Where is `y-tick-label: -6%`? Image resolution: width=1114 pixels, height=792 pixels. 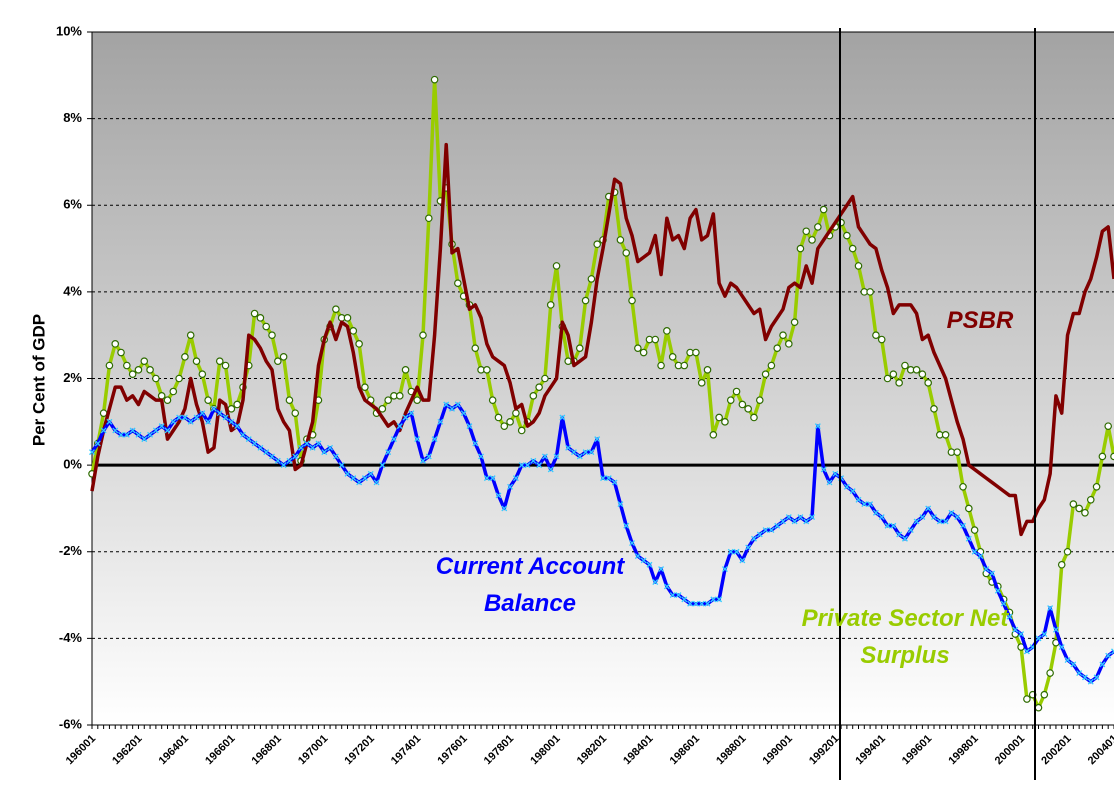
y-tick-label: -6% is located at coordinates (71, 723).